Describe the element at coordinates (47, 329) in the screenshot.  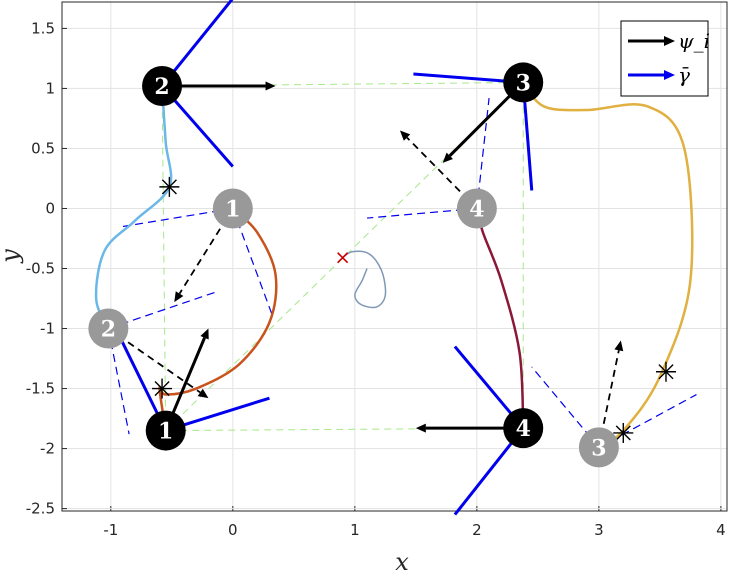
I see `y-tick-label: -1` at that location.